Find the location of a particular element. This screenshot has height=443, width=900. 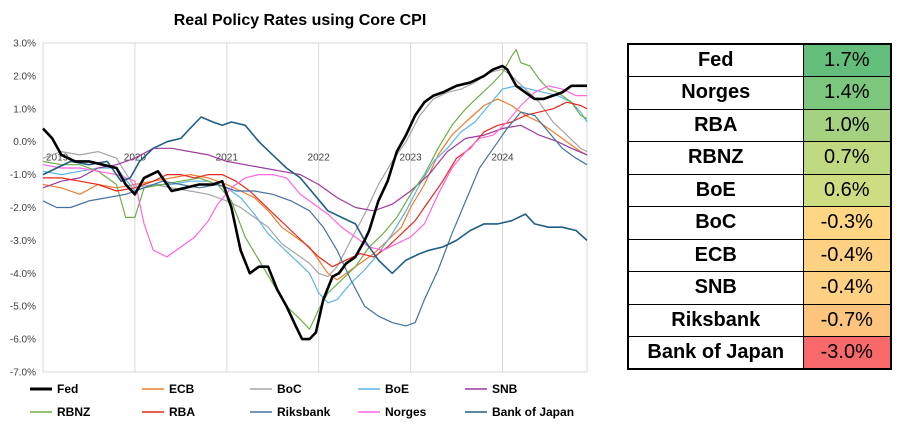

x-tick-label: 2019 is located at coordinates (57, 158).